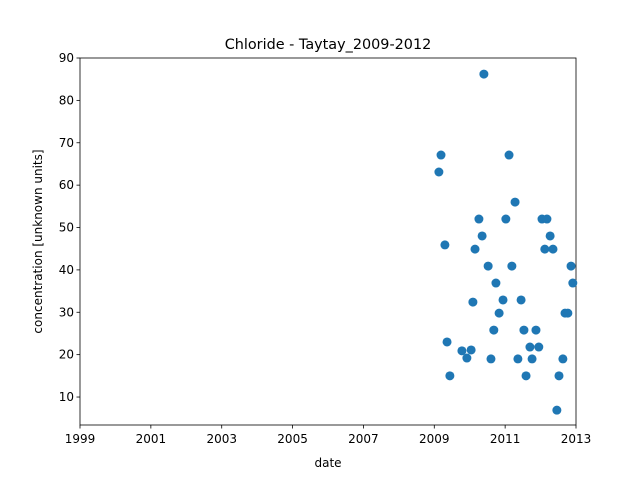 This screenshot has height=484, width=640. Describe the element at coordinates (328, 45) in the screenshot. I see `chart-title: Chloride - Taytay_2009-2012` at that location.